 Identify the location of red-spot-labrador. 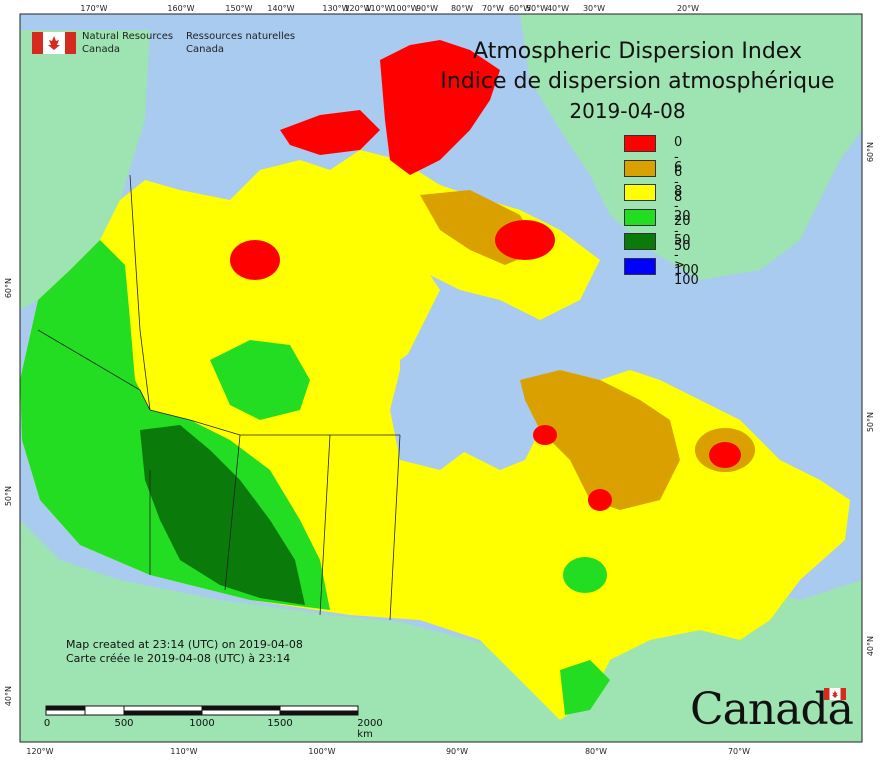
(725, 455).